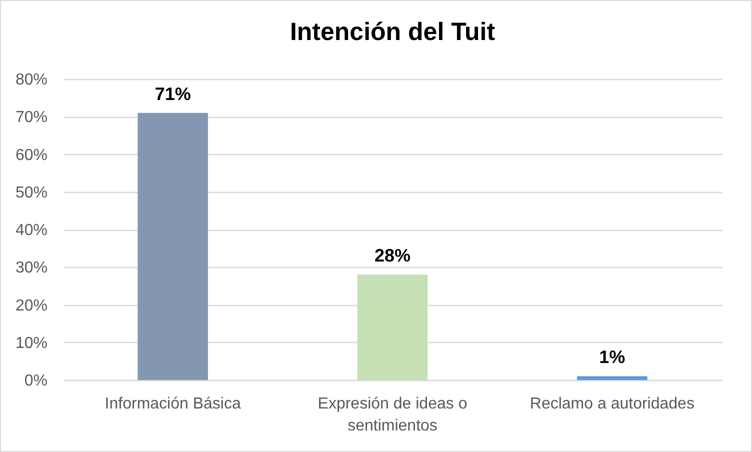 The image size is (752, 452). Describe the element at coordinates (393, 32) in the screenshot. I see `chart-title: Intención del Tuit` at that location.